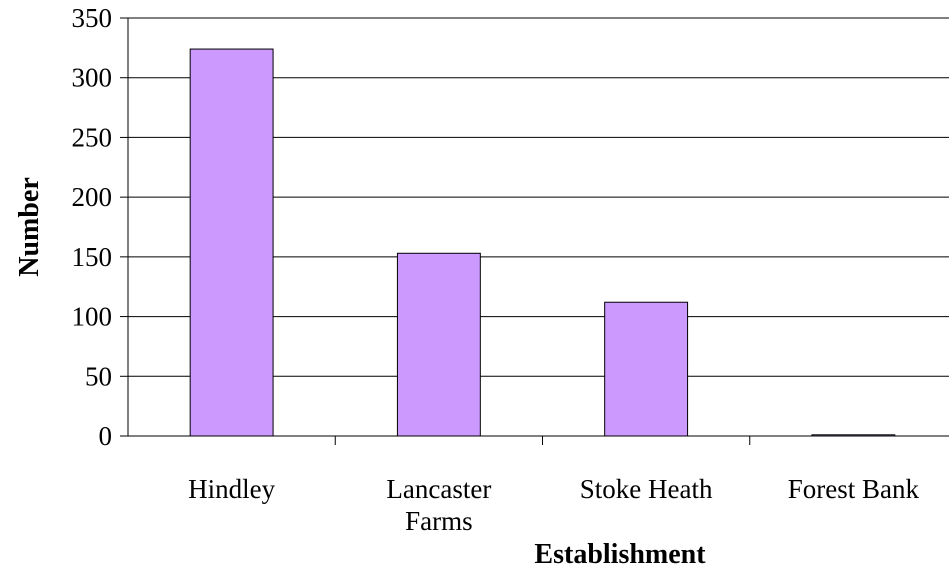 This screenshot has height=572, width=949. I want to click on y-tick-label: 100, so click(92, 317).